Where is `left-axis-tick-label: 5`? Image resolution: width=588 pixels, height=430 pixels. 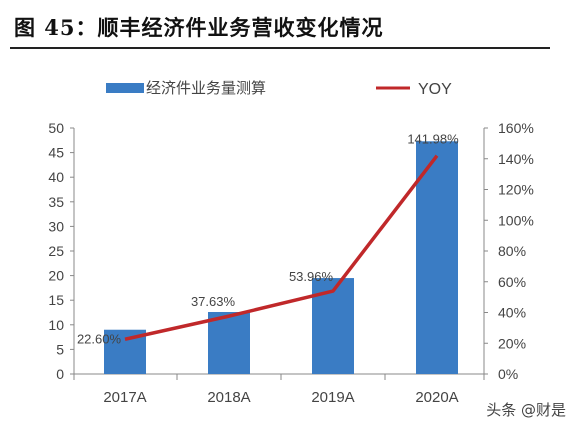 left-axis-tick-label: 5 is located at coordinates (60, 349).